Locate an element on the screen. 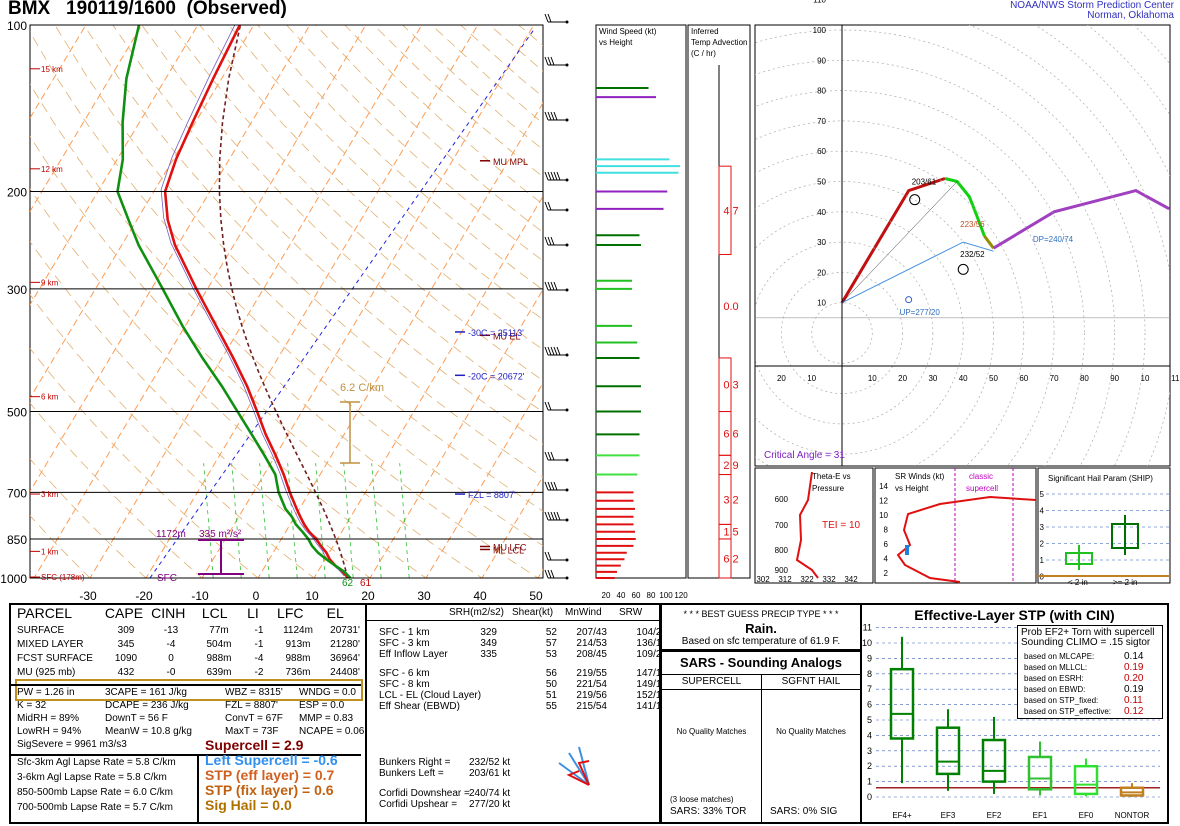 This screenshot has width=1180, height=826. mu-mpl-label: MU MPL is located at coordinates (510, 162).